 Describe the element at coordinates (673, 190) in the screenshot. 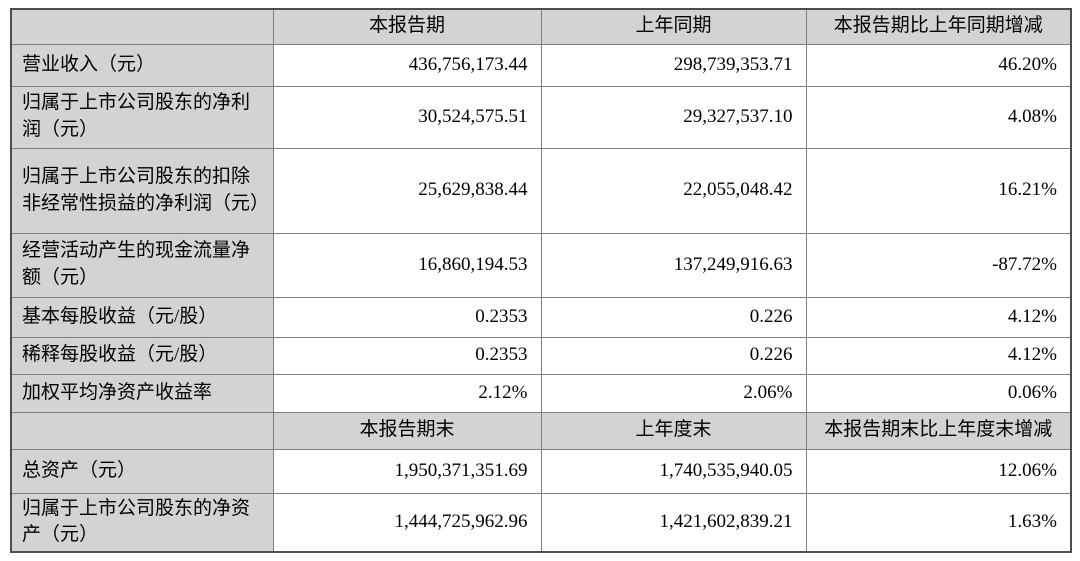

I see `value-prior-period: 22,055,048.42` at that location.